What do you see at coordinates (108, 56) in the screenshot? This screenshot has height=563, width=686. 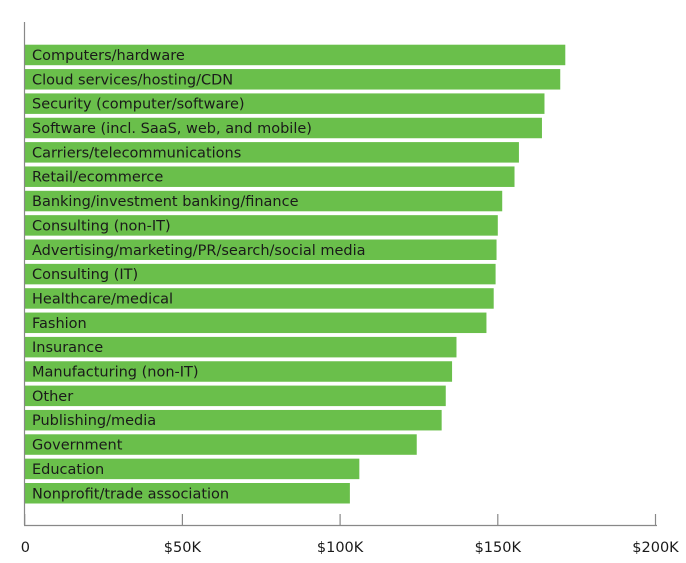 I see `category-label: Computers/hardware` at bounding box center [108, 56].